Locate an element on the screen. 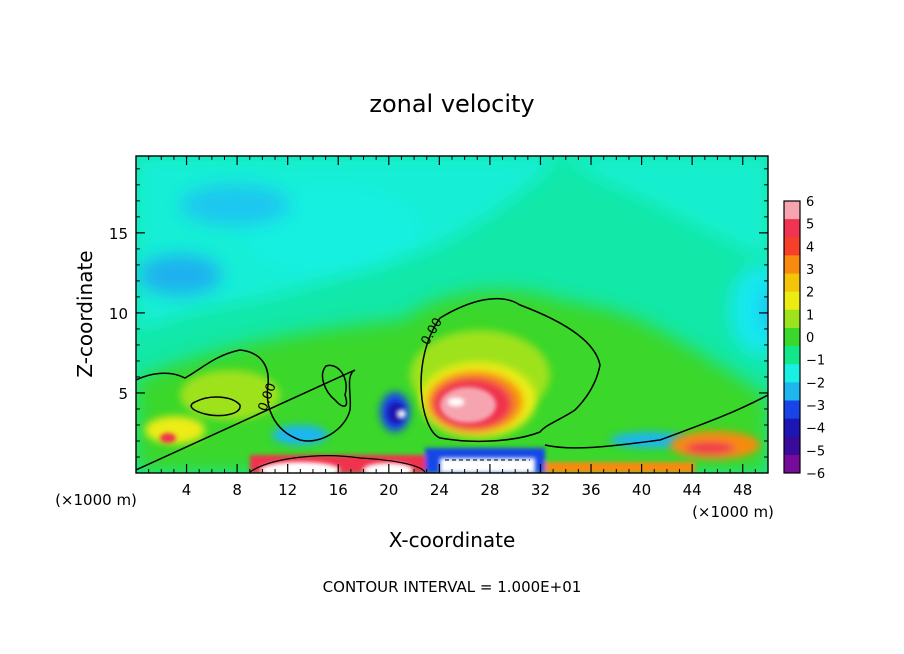 The height and width of the screenshot is (654, 904). colorbar-frame is located at coordinates (792, 337).